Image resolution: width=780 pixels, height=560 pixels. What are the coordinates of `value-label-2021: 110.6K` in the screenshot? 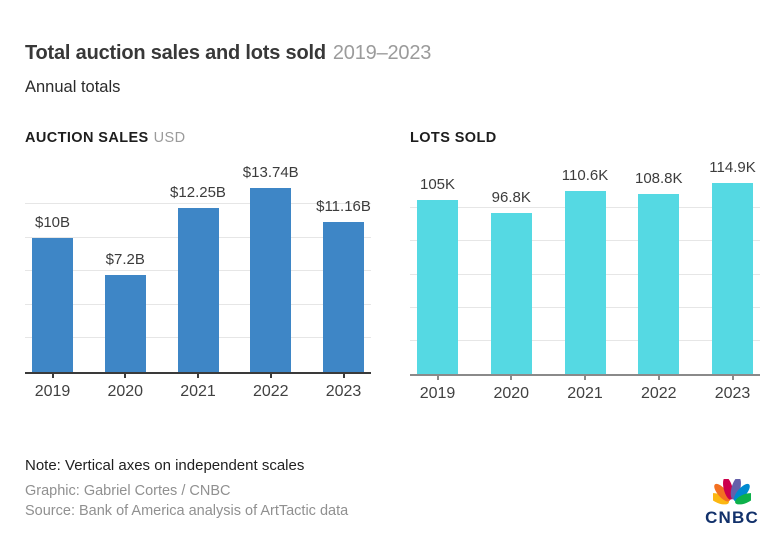 It's located at (585, 175).